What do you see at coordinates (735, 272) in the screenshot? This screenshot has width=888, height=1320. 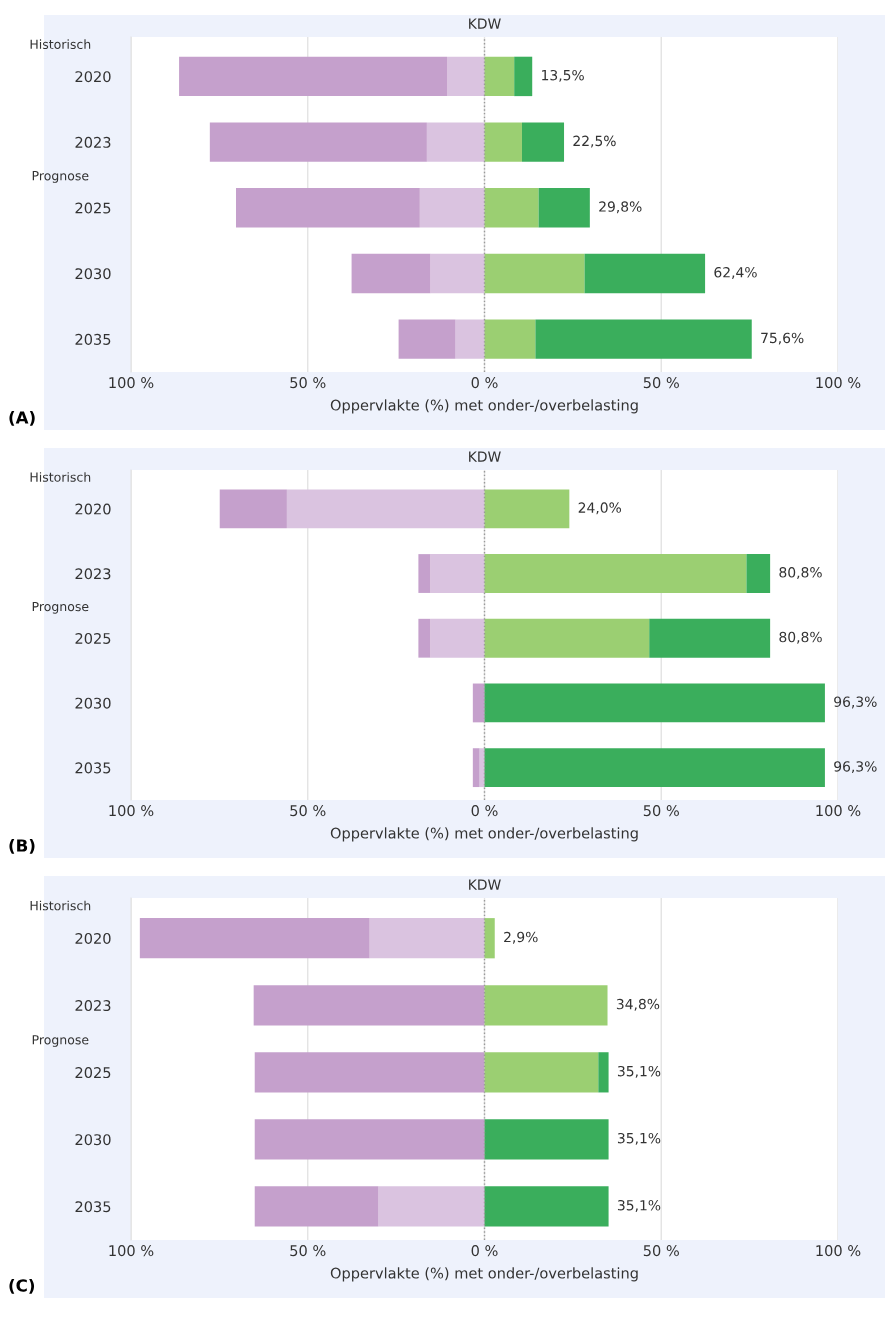 I see `annotation: 62,4%` at bounding box center [735, 272].